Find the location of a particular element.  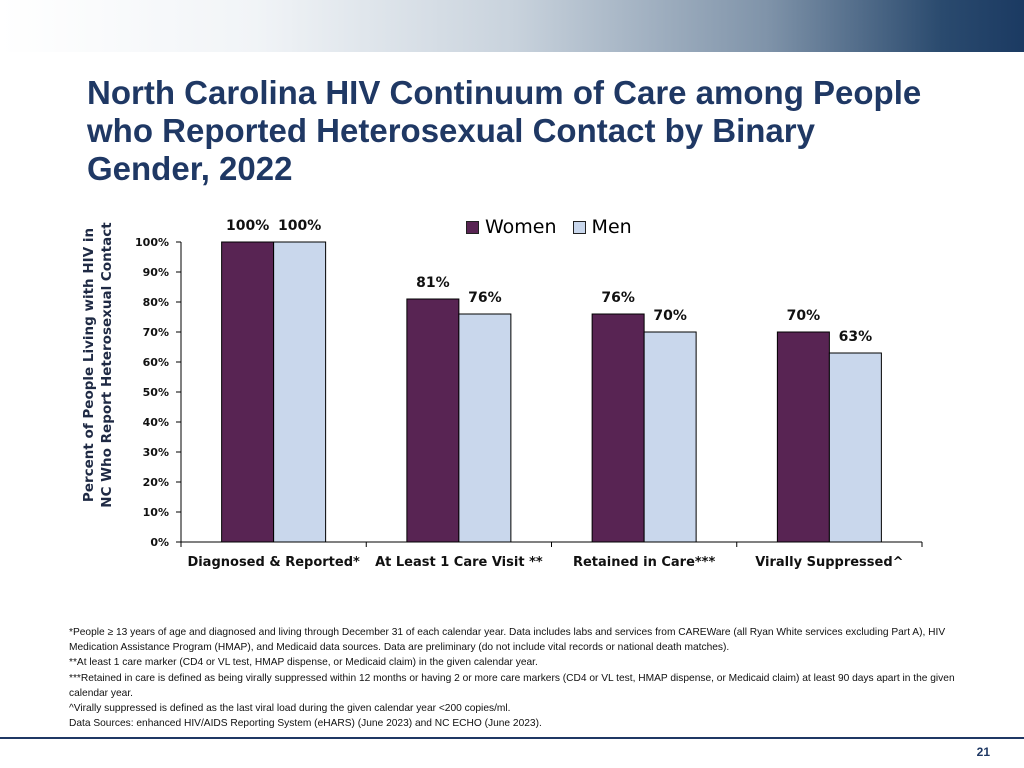

legend-item-women: Women is located at coordinates (511, 227).